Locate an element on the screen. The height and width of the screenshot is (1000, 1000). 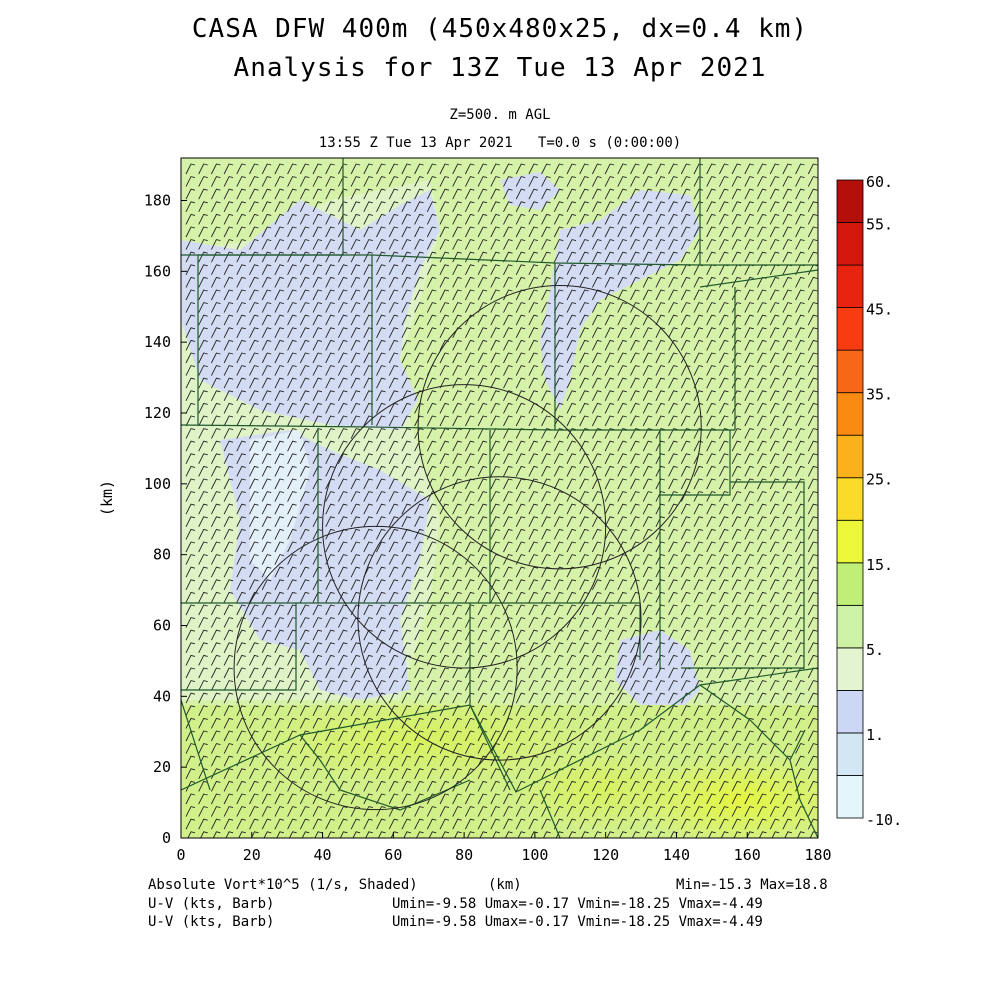
y-tick-label: 80 is located at coordinates (162, 555).